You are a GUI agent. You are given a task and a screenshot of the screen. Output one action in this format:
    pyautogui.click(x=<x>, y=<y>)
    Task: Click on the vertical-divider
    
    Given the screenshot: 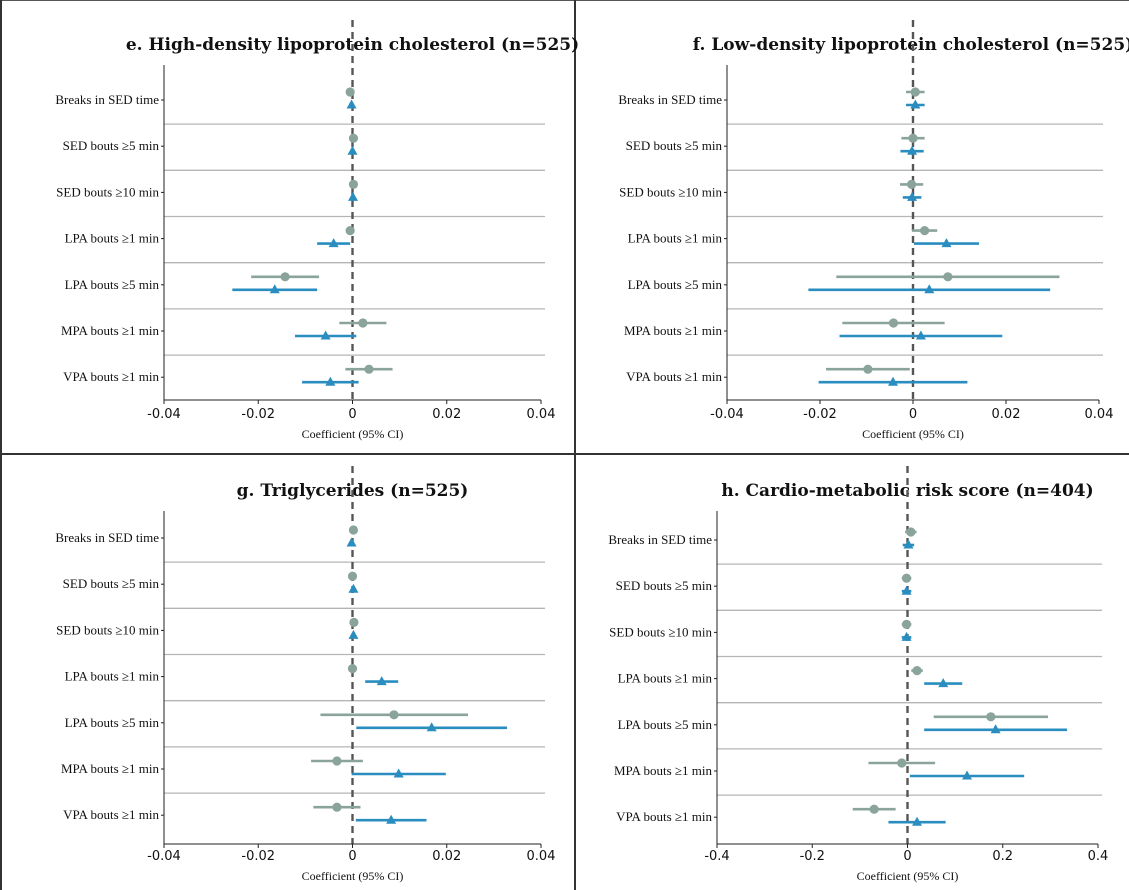 What is the action you would take?
    pyautogui.click(x=575, y=445)
    